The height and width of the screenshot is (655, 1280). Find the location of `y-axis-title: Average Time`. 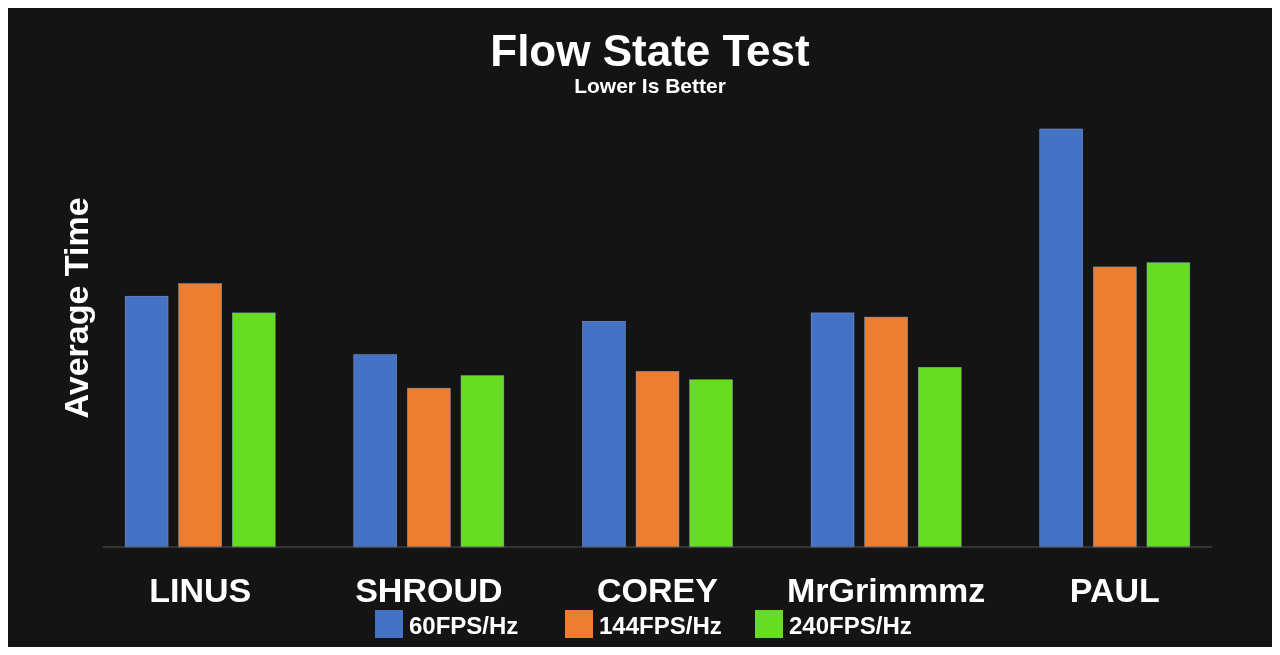

y-axis-title: Average Time is located at coordinates (76, 308).